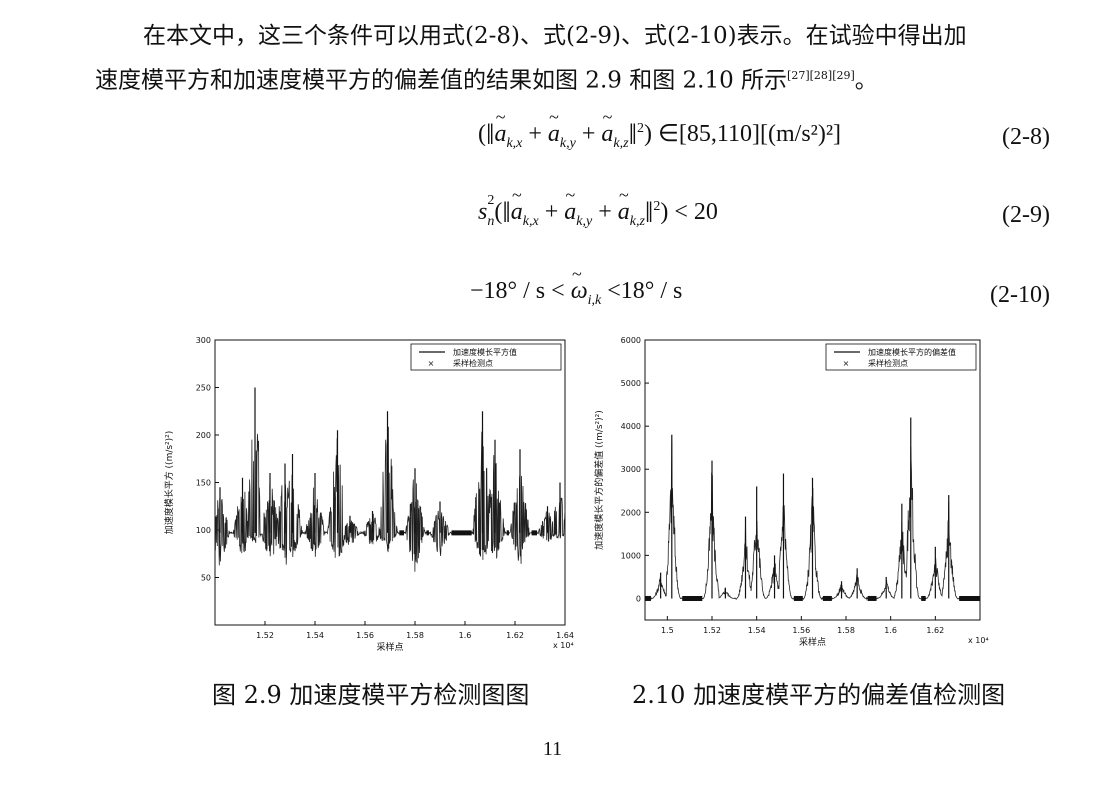  Describe the element at coordinates (631, 469) in the screenshot. I see `y-tick-label: 3000` at that location.